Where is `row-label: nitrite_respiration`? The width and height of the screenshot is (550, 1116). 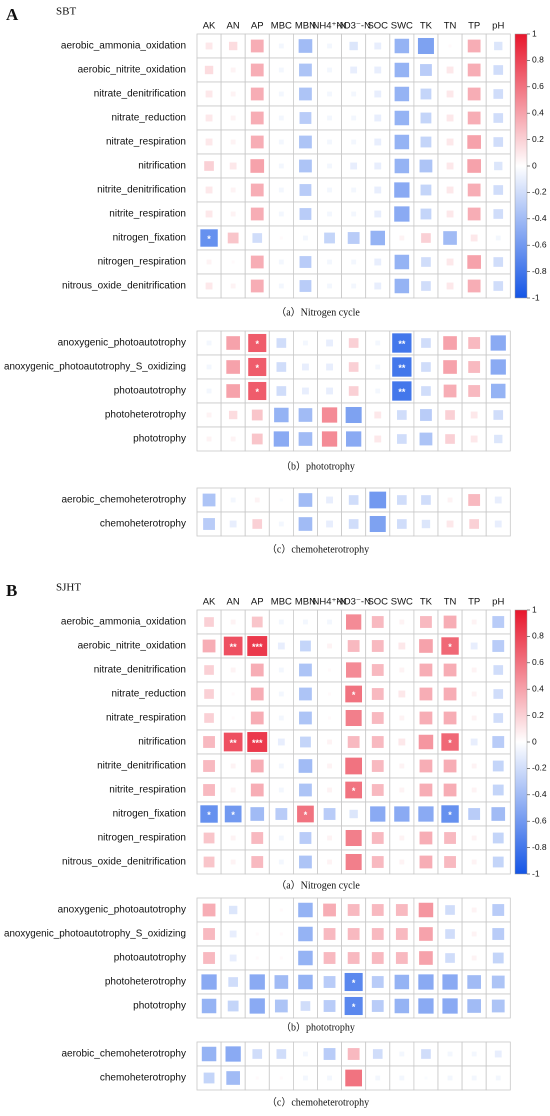
row-label: nitrite_respiration is located at coordinates (147, 214).